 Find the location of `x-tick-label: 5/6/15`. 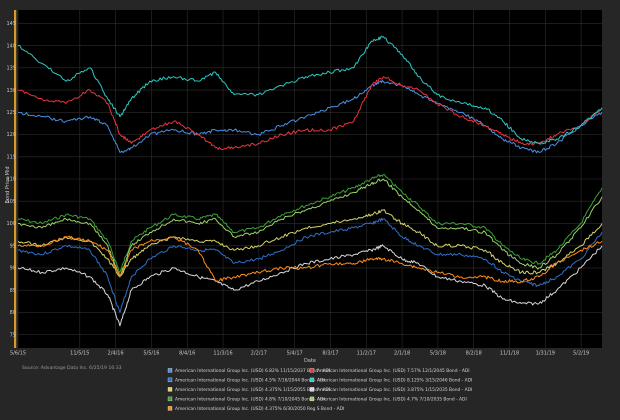

x-tick-label: 5/6/15 is located at coordinates (18, 354).